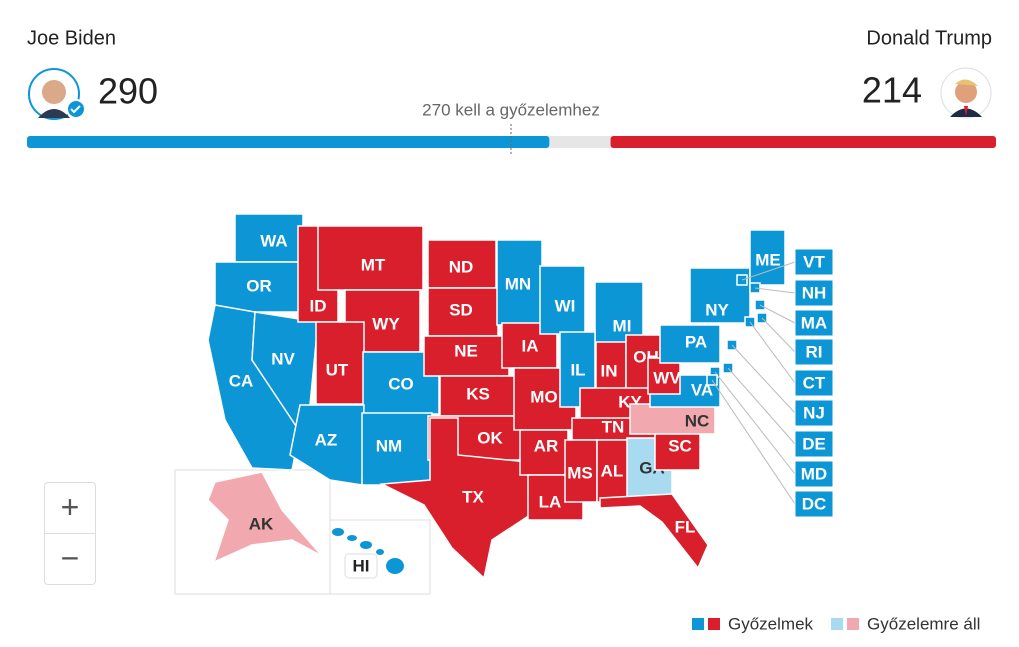 This screenshot has width=1019, height=647. I want to click on zoom-out-button: −, so click(70, 559).